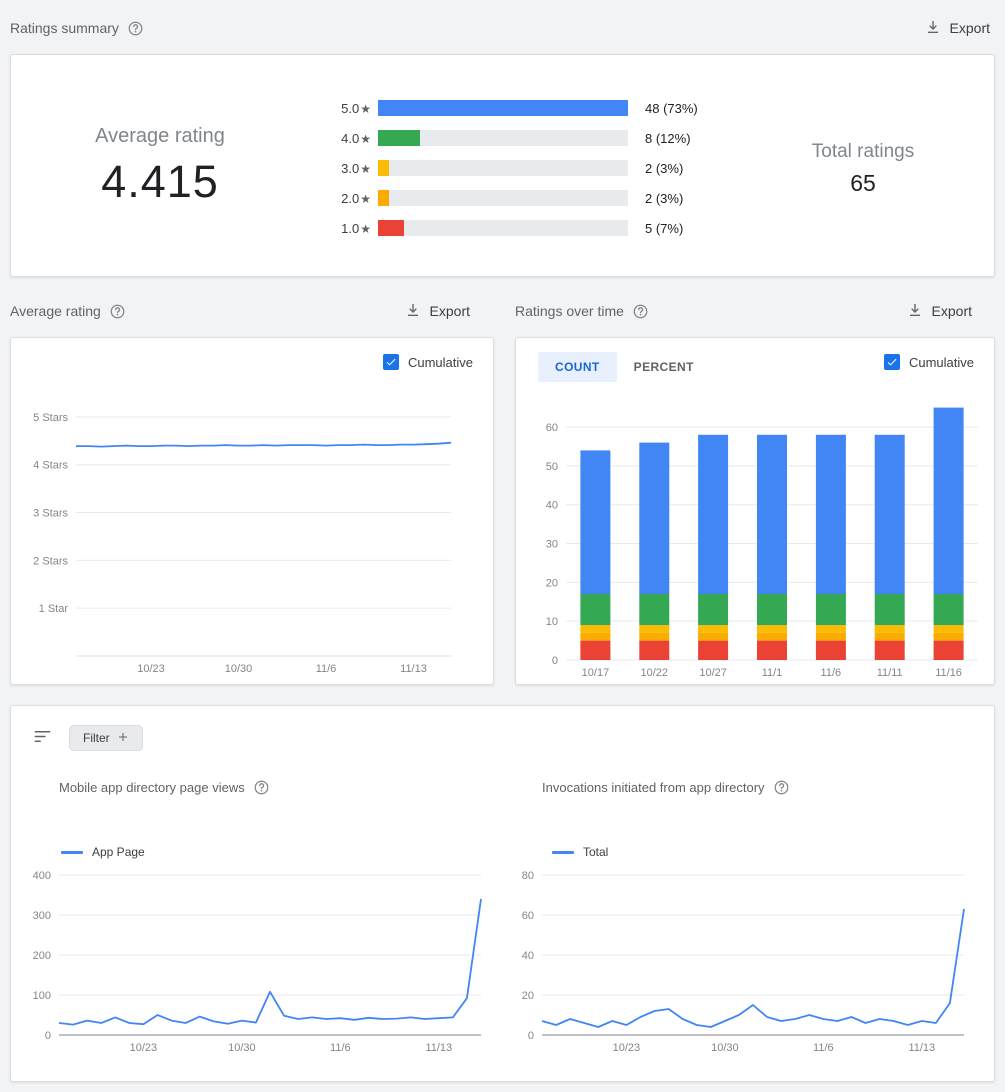 This screenshot has height=1092, width=1005. Describe the element at coordinates (42, 876) in the screenshot. I see `y-tick-label: 400` at that location.